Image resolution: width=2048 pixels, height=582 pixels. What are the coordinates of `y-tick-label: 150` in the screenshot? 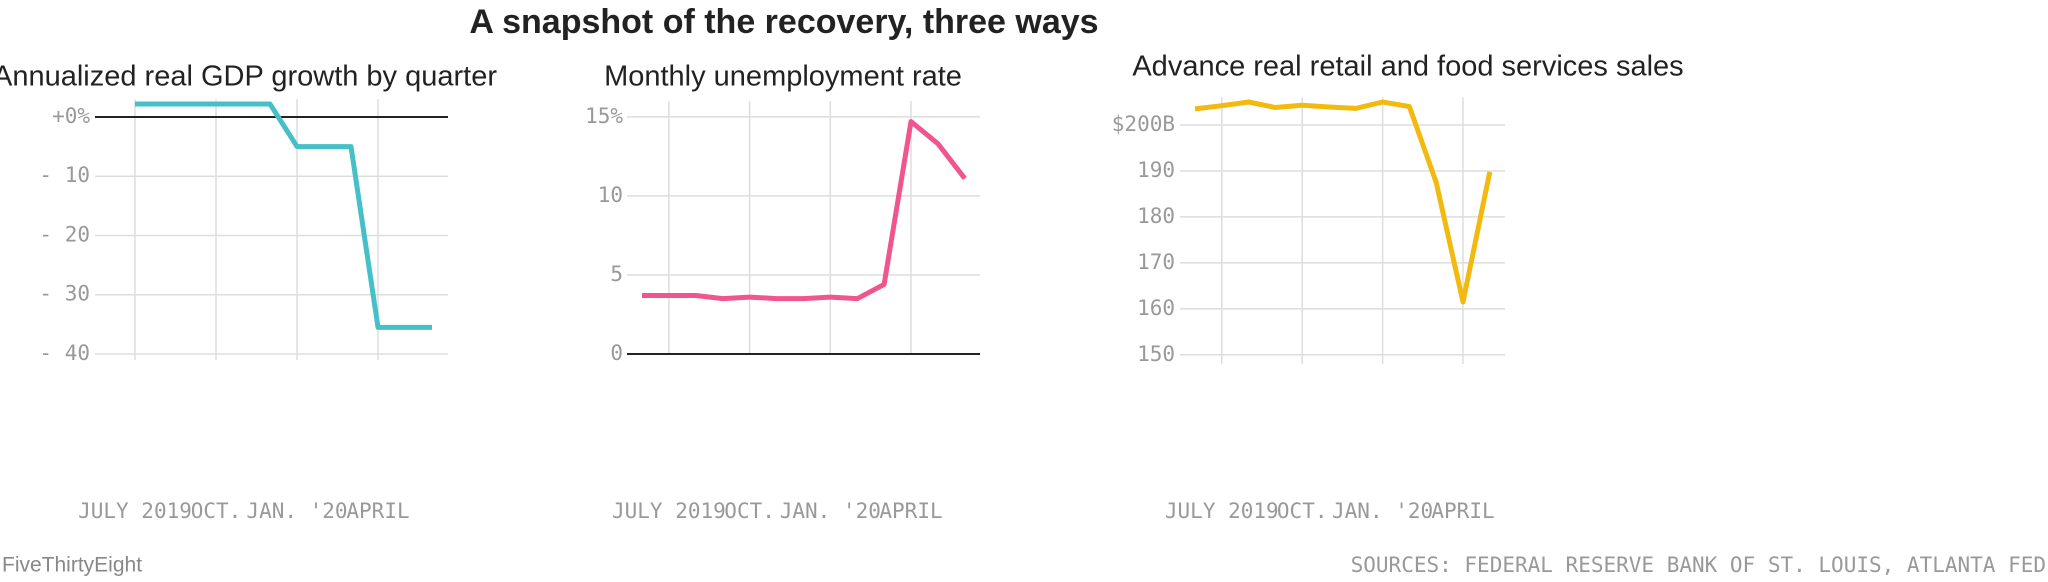 It's located at (1156, 354).